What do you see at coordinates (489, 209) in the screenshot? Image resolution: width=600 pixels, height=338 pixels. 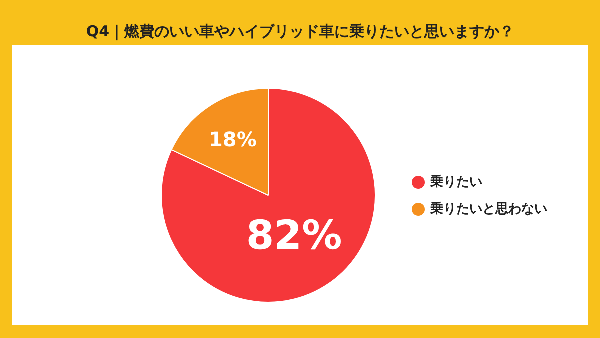 I see `legend-label: 乗りたいと思わない` at bounding box center [489, 209].